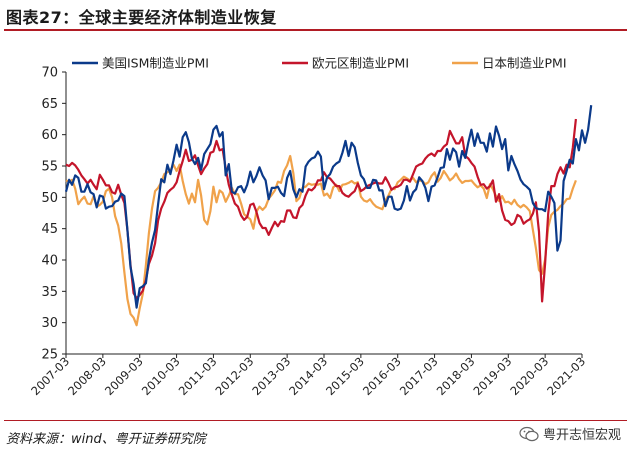 The width and height of the screenshot is (631, 454). I want to click on y-tick-label: 60, so click(49, 135).